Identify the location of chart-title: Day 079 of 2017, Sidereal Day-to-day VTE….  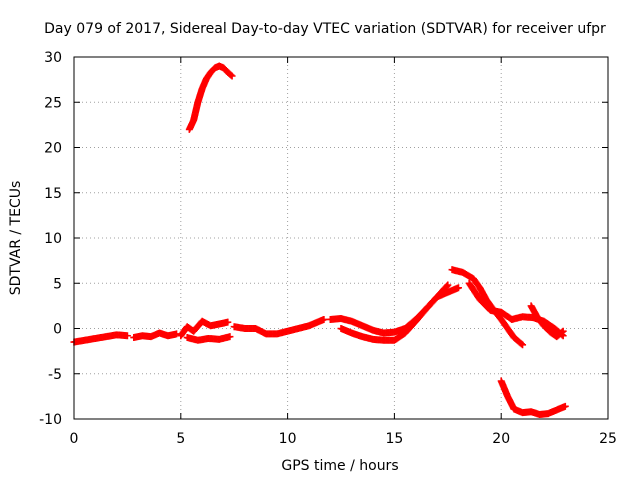
(325, 29).